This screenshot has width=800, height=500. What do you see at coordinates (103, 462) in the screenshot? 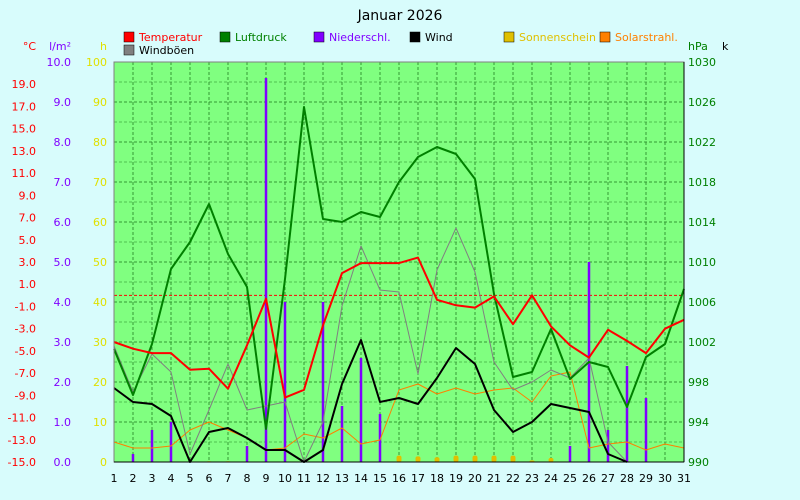
I see `y-tick-label-hours: 0` at bounding box center [103, 462].